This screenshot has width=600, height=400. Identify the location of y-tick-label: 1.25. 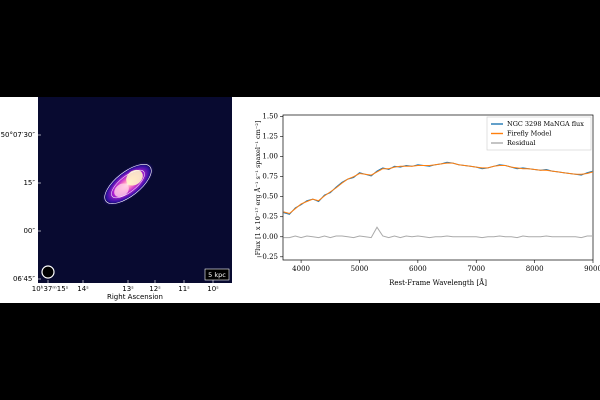
(270, 137).